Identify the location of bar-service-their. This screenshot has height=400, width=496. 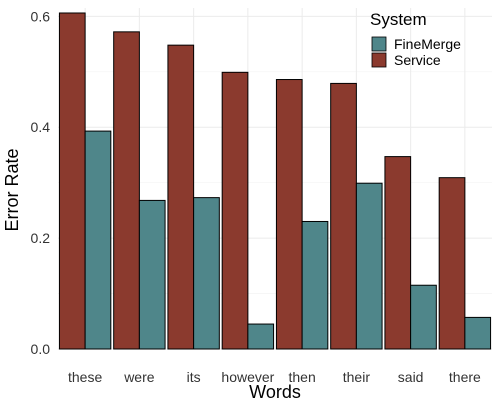
(343, 216).